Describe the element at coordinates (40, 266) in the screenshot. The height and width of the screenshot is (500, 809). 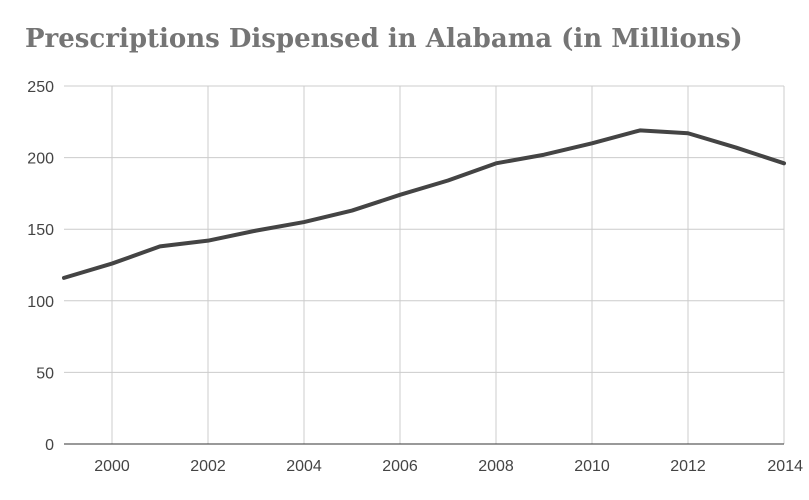
I see `y-axis-ticks: 0 50 100 150 200 250` at that location.